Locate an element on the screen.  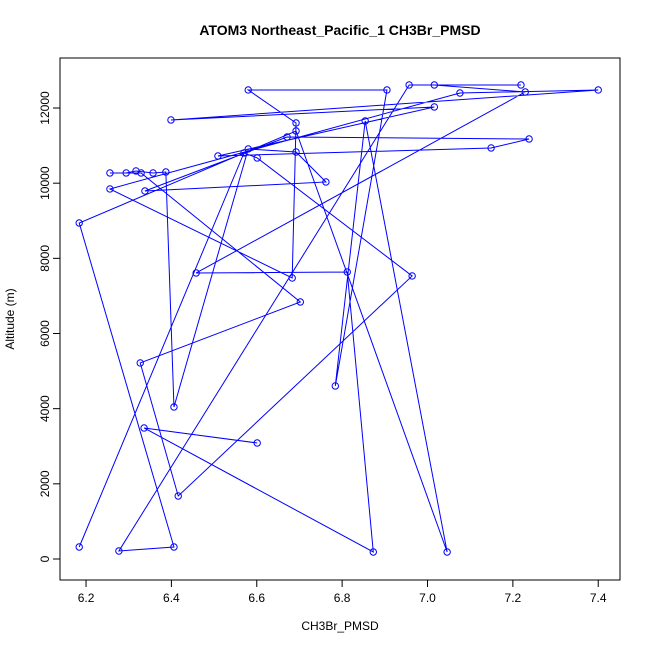
x-tick-label: 6.8 is located at coordinates (342, 598).